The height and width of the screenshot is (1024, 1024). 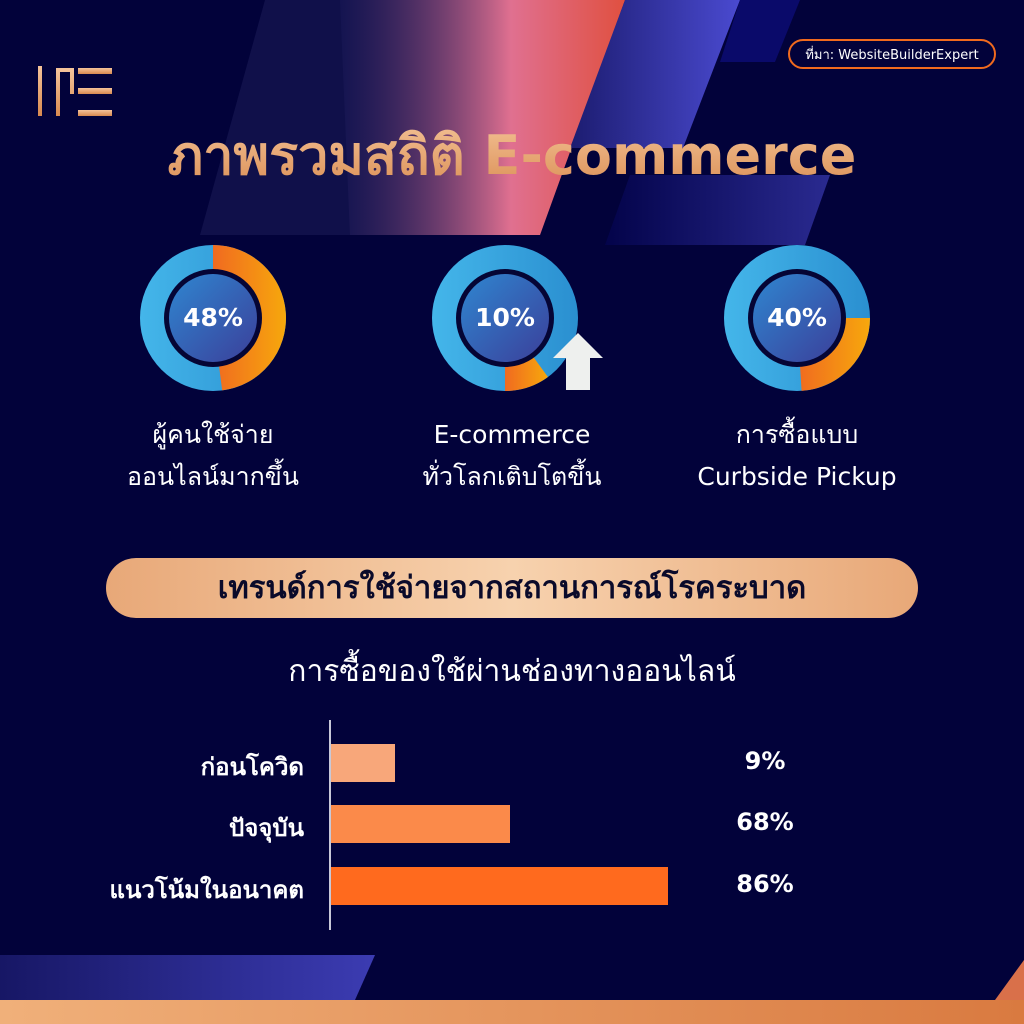 I want to click on source-badge: ที่มา: WebsiteBuilderExpert, so click(x=892, y=54).